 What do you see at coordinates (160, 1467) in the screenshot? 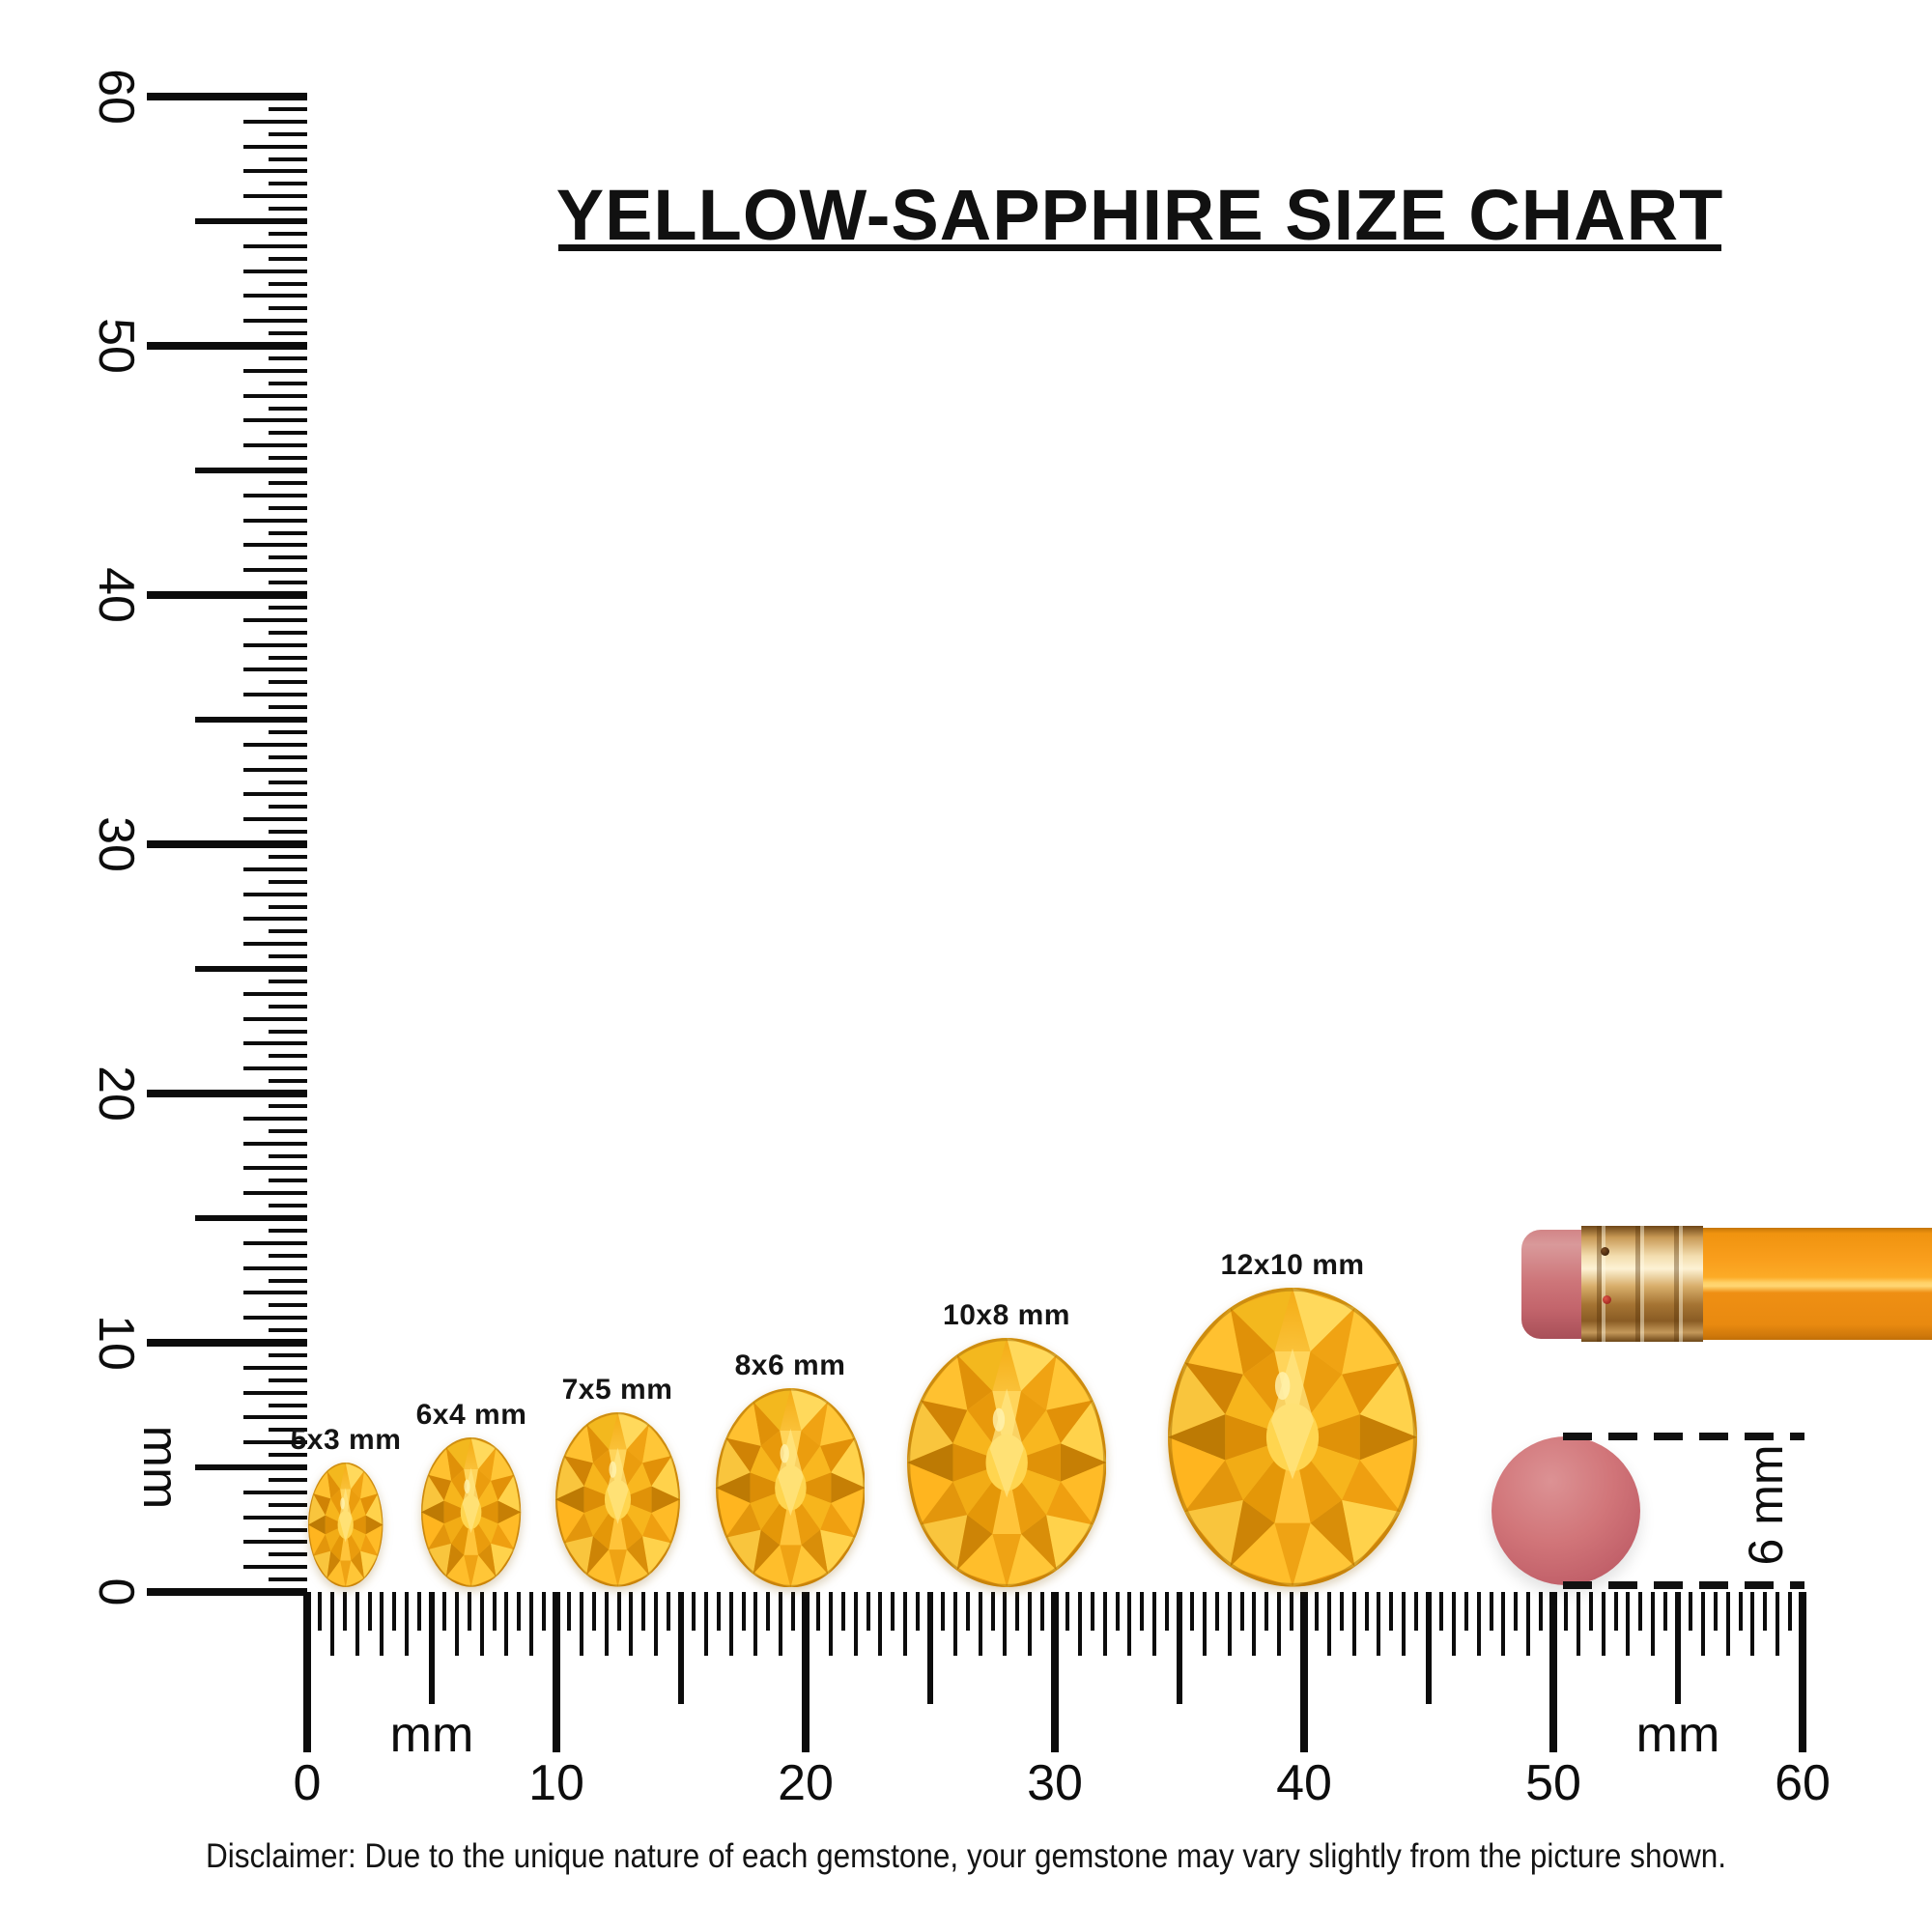
I see `v-ruler-unit-label: mm` at bounding box center [160, 1467].